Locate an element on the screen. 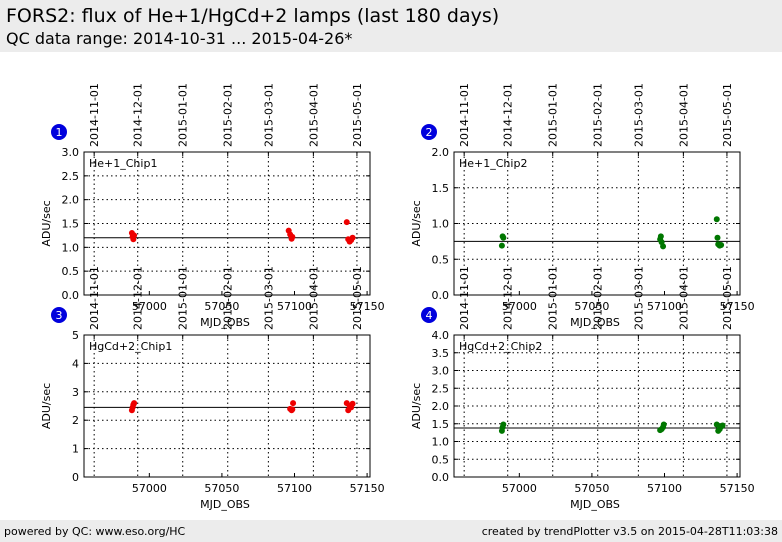 The image size is (782, 542). panel-4-y-tick-label: 3.5 is located at coordinates (441, 353).